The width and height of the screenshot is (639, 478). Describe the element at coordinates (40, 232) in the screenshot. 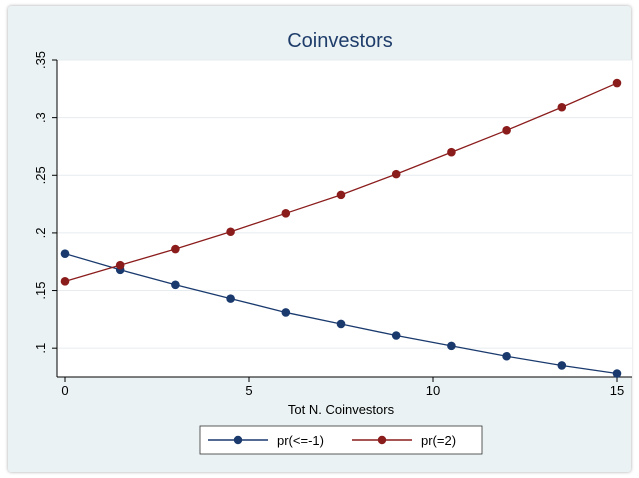

I see `y-tick-label: .2` at that location.